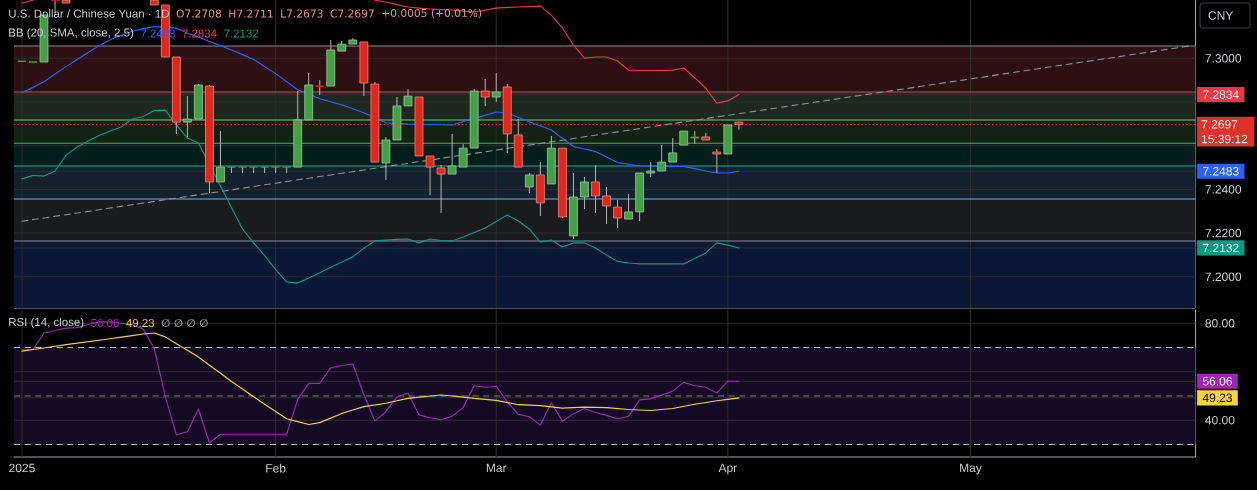 Image resolution: width=1257 pixels, height=490 pixels. What do you see at coordinates (22, 468) in the screenshot?
I see `x-tick-label: 2025` at bounding box center [22, 468].